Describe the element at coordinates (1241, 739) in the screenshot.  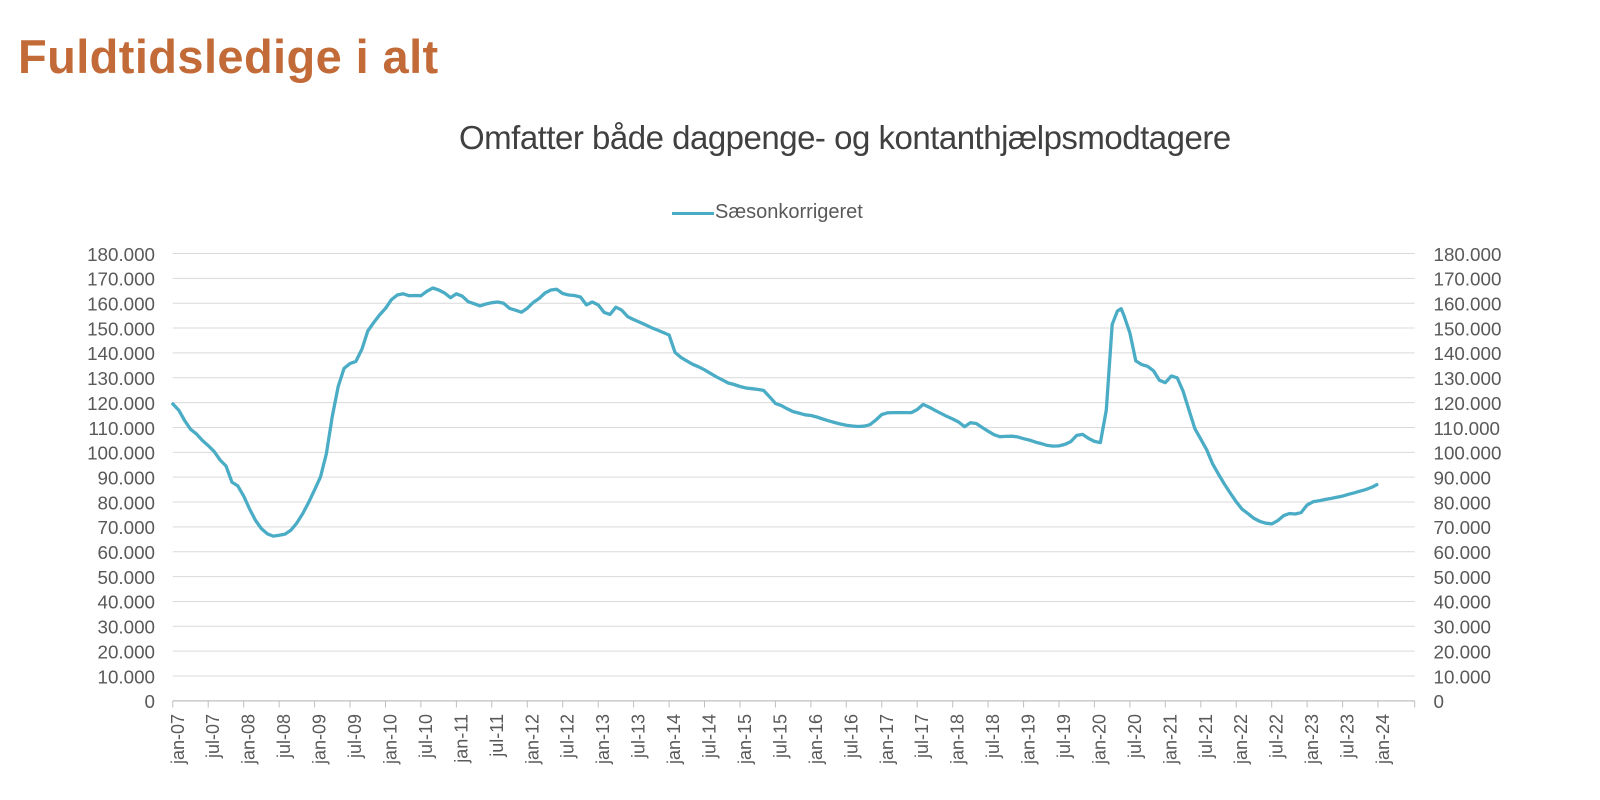
I see `svg-text: jan-22` at that location.